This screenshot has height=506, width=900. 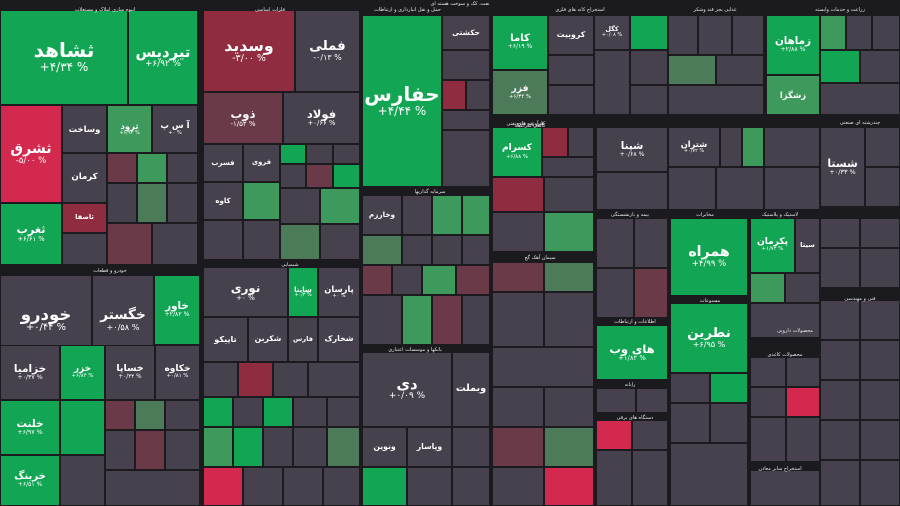 What do you see at coordinates (130, 372) in the screenshot?
I see `stock-tile: خساپا +۰/۳۴ %` at bounding box center [130, 372].